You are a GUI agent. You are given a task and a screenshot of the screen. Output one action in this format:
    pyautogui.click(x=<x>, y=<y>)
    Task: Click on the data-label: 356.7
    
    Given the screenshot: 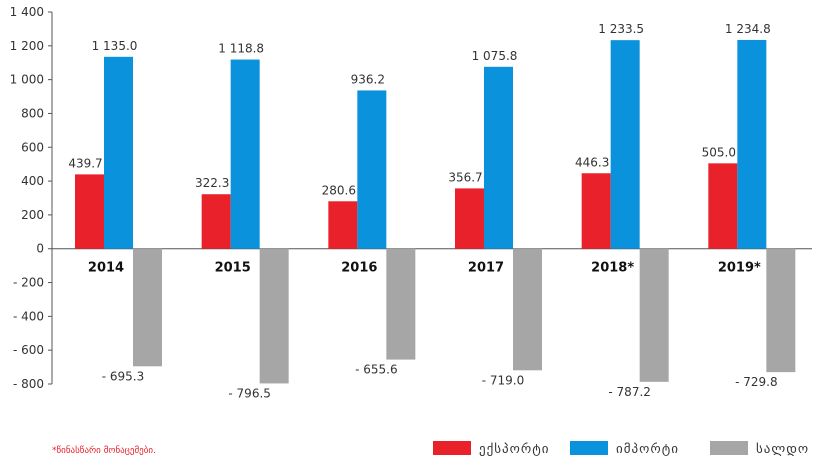 What is the action you would take?
    pyautogui.click(x=465, y=177)
    